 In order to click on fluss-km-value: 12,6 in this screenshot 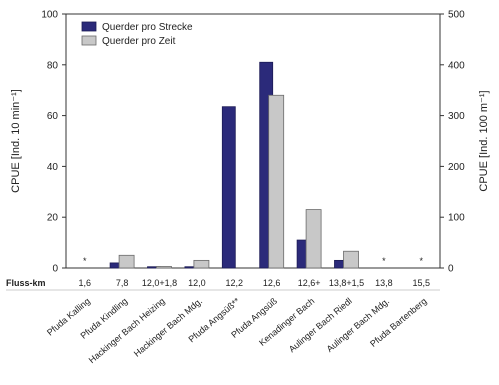, I will do `click(272, 283)`.